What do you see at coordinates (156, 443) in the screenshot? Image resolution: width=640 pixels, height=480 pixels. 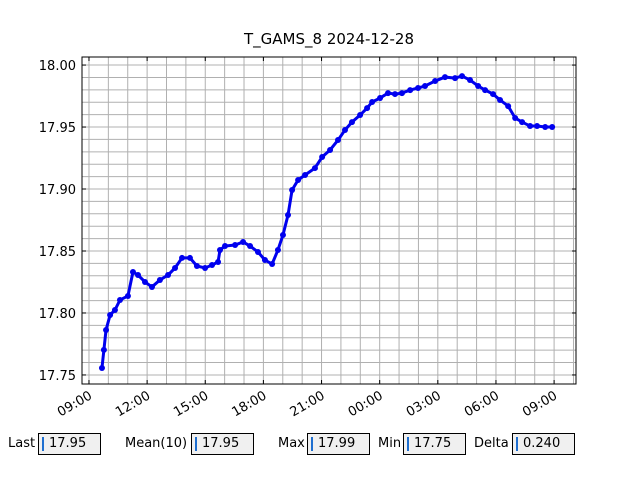 I see `field-label: Mean(10)` at bounding box center [156, 443].